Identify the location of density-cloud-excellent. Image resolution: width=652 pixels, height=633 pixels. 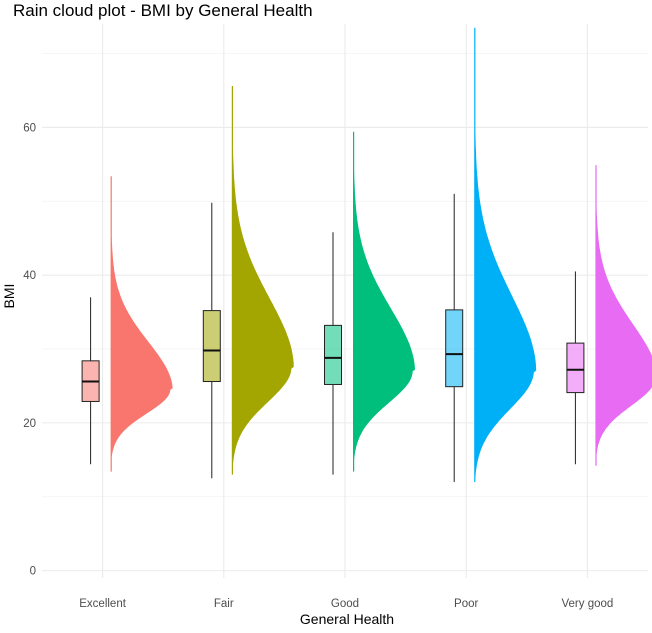
(141, 324).